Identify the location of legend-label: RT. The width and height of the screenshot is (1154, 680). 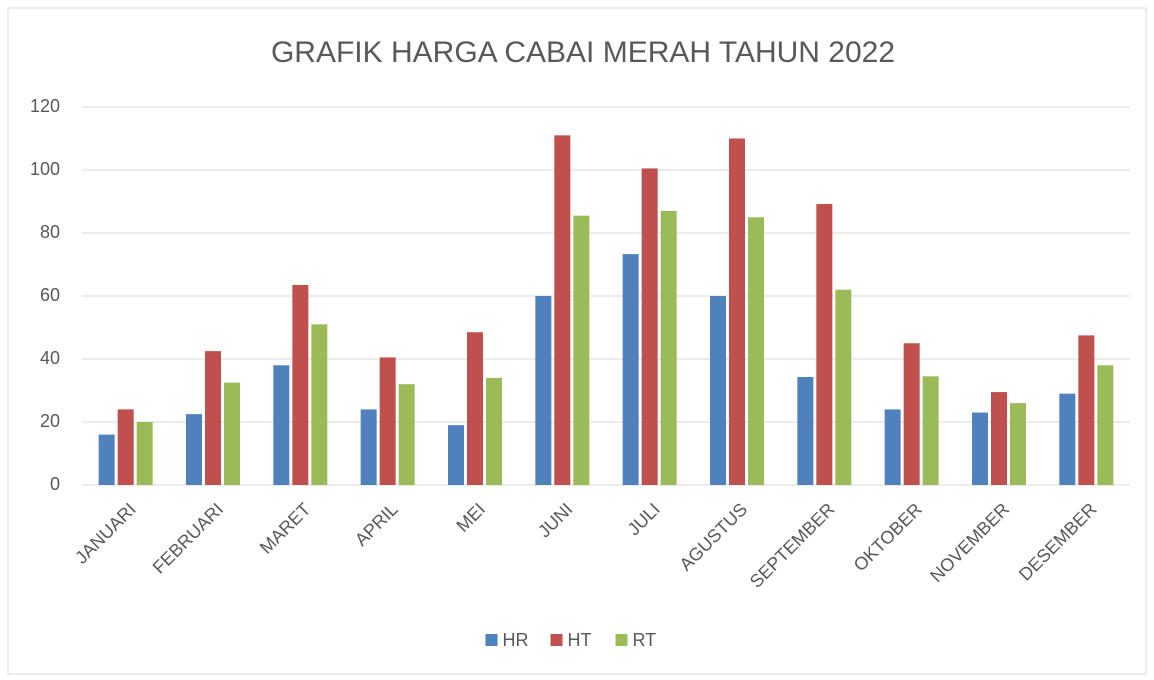
(645, 640).